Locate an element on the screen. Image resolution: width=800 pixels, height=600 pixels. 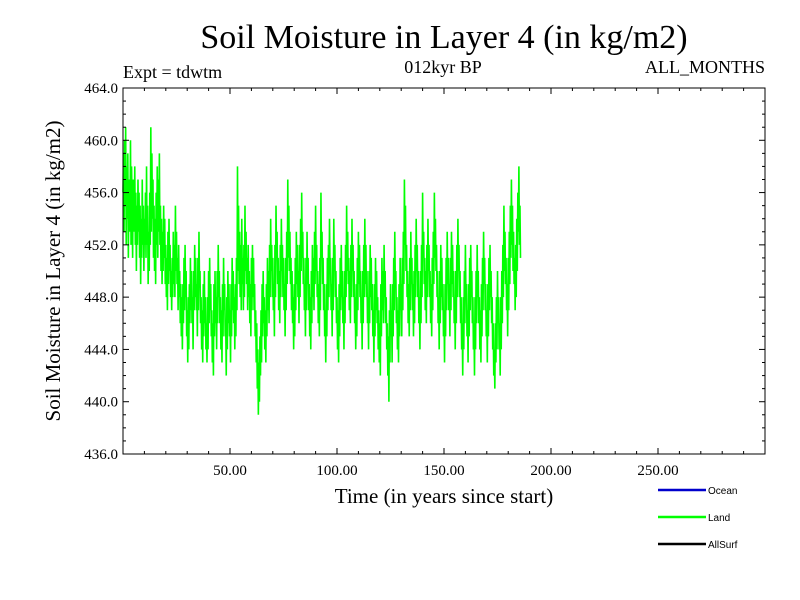
chart-title: Soil Moisture in Layer 4 (in kg/m2) is located at coordinates (443, 37).